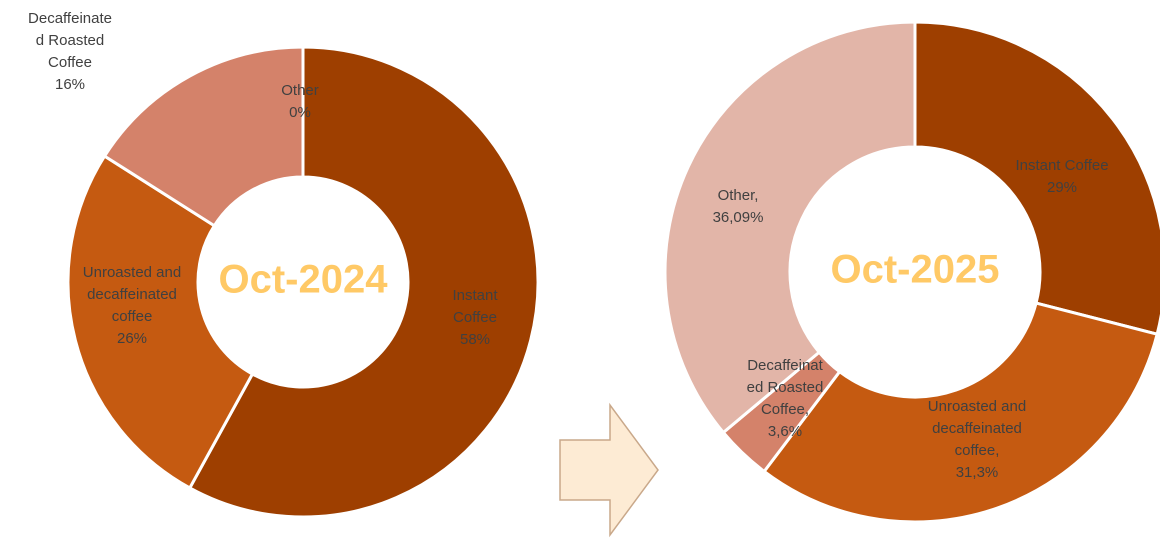  I want to click on data-label: Unroasted and decaffeinated coffee, 31,3%, so click(977, 440).